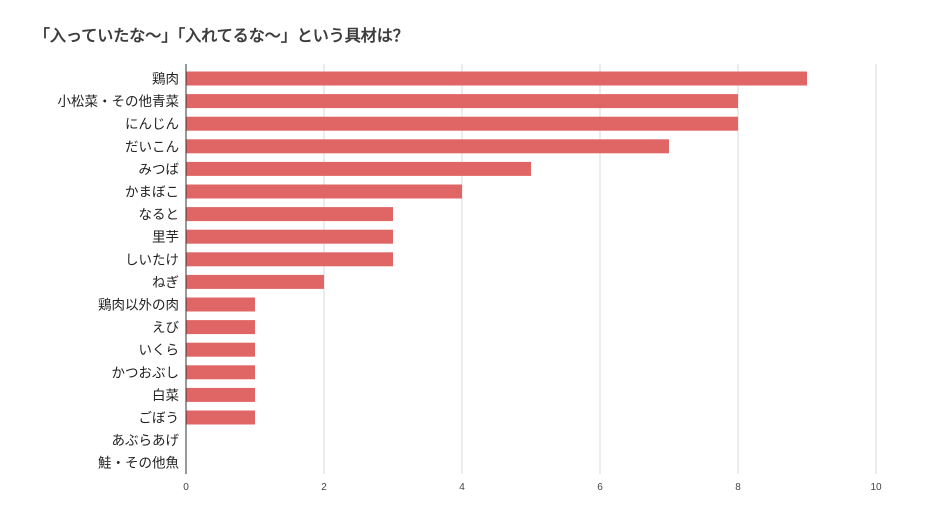 The image size is (927, 524). I want to click on x-tick-label: 4, so click(462, 487).